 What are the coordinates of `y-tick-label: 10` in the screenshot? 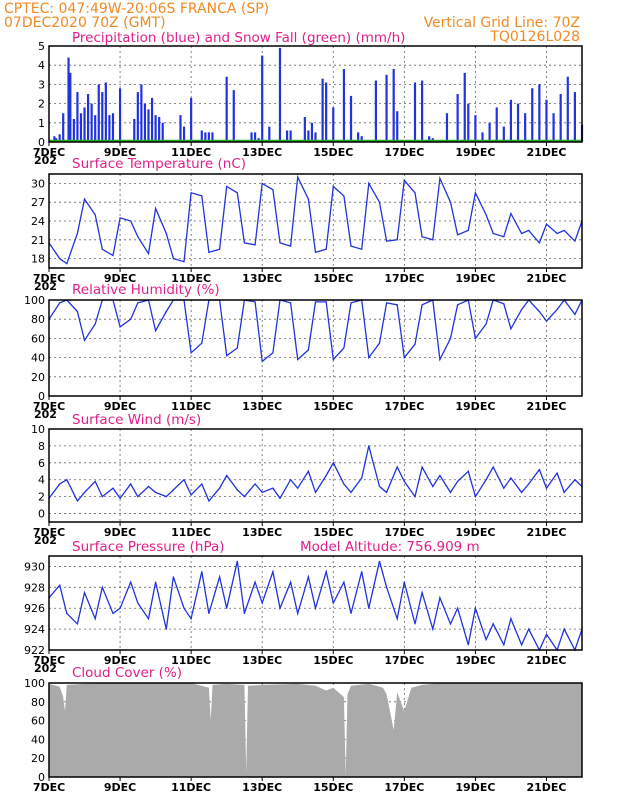 It's located at (38, 429).